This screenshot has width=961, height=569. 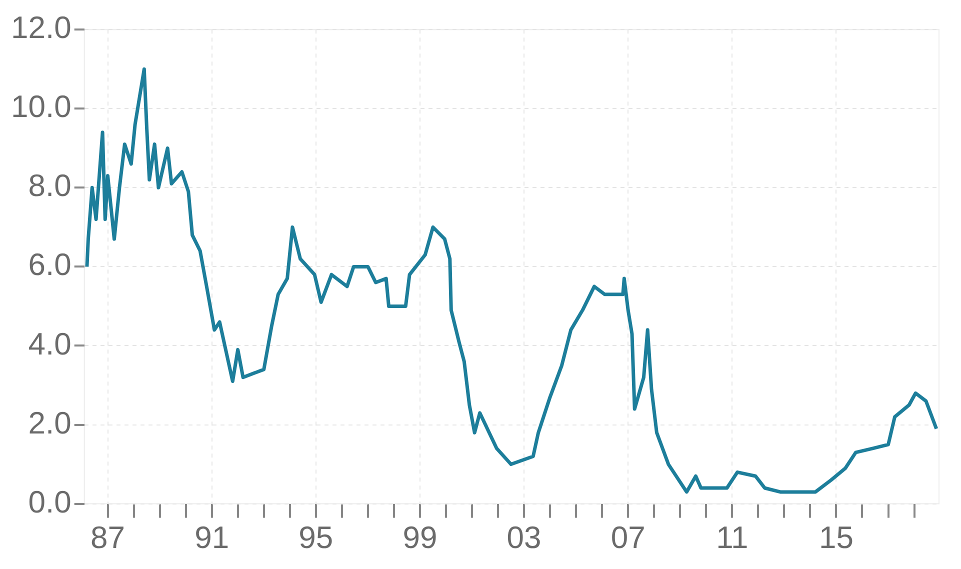 What do you see at coordinates (41, 106) in the screenshot?
I see `y-tick-label: 10.0` at bounding box center [41, 106].